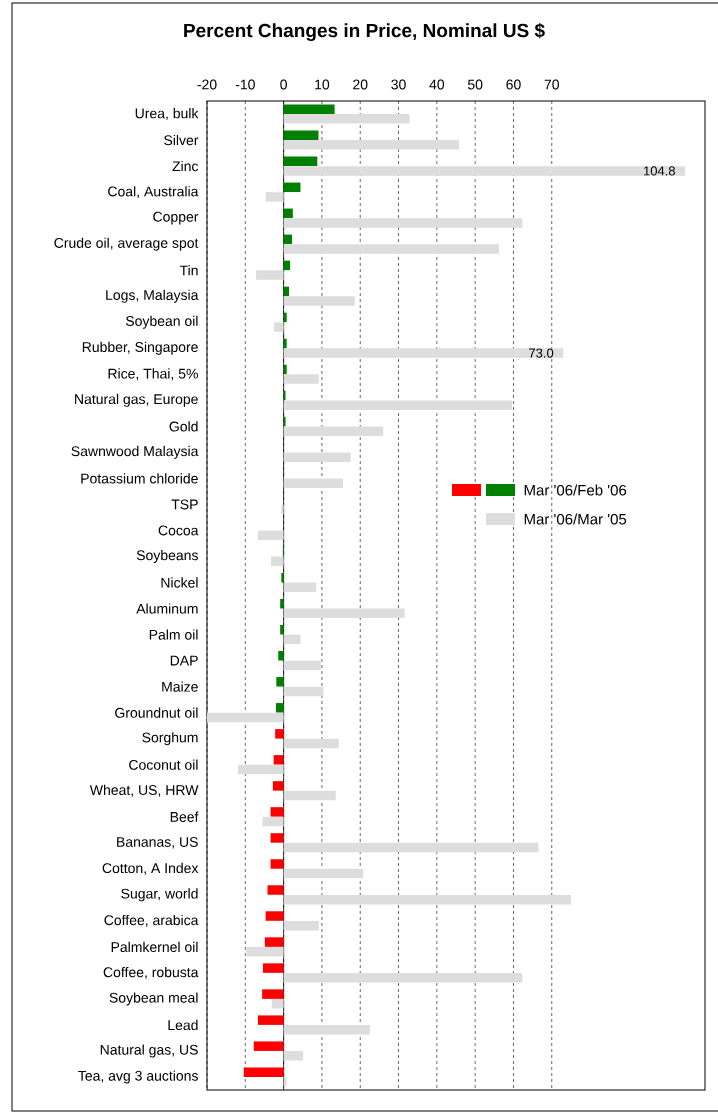 The width and height of the screenshot is (718, 1114). Describe the element at coordinates (360, 84) in the screenshot. I see `x-tick-label: 20` at that location.